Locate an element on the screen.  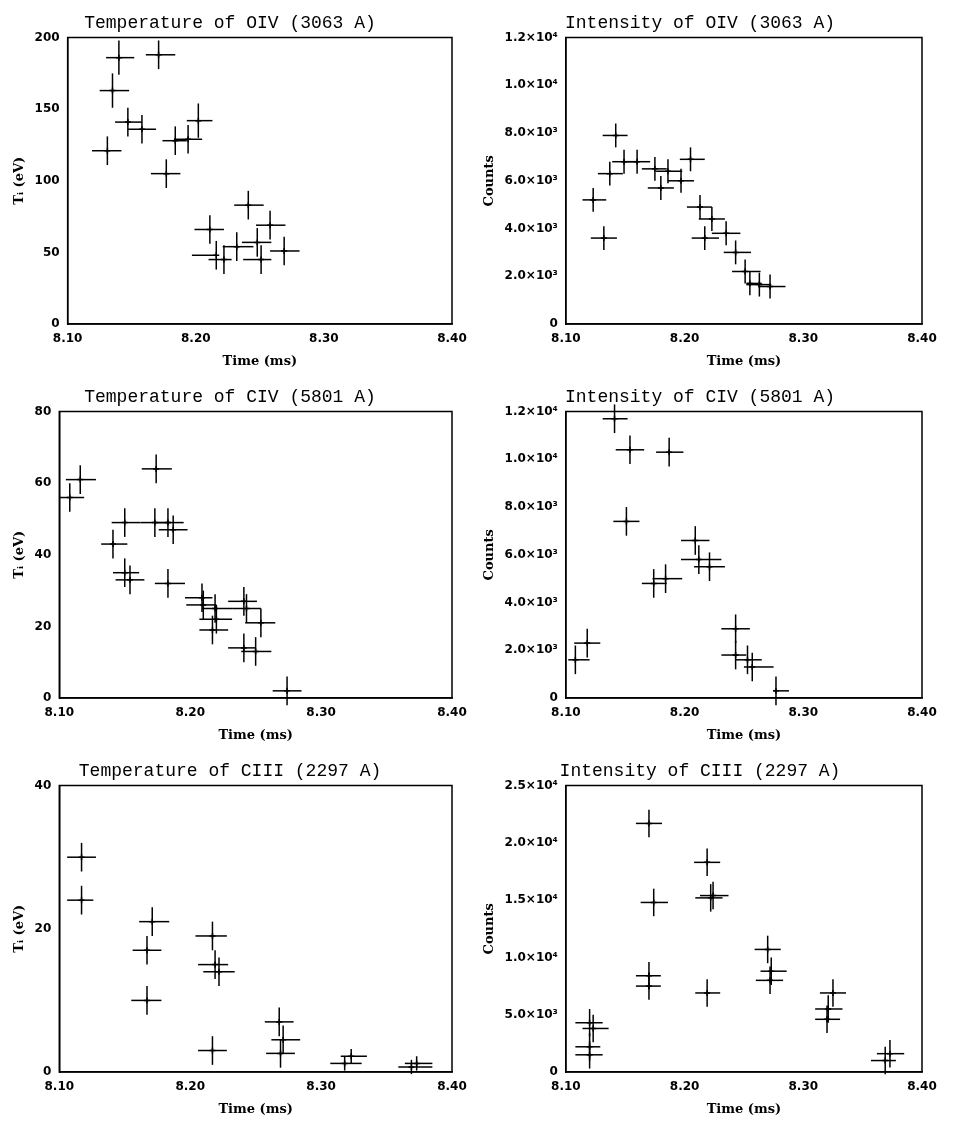
y-tick-label: 80 is located at coordinates (43, 410).